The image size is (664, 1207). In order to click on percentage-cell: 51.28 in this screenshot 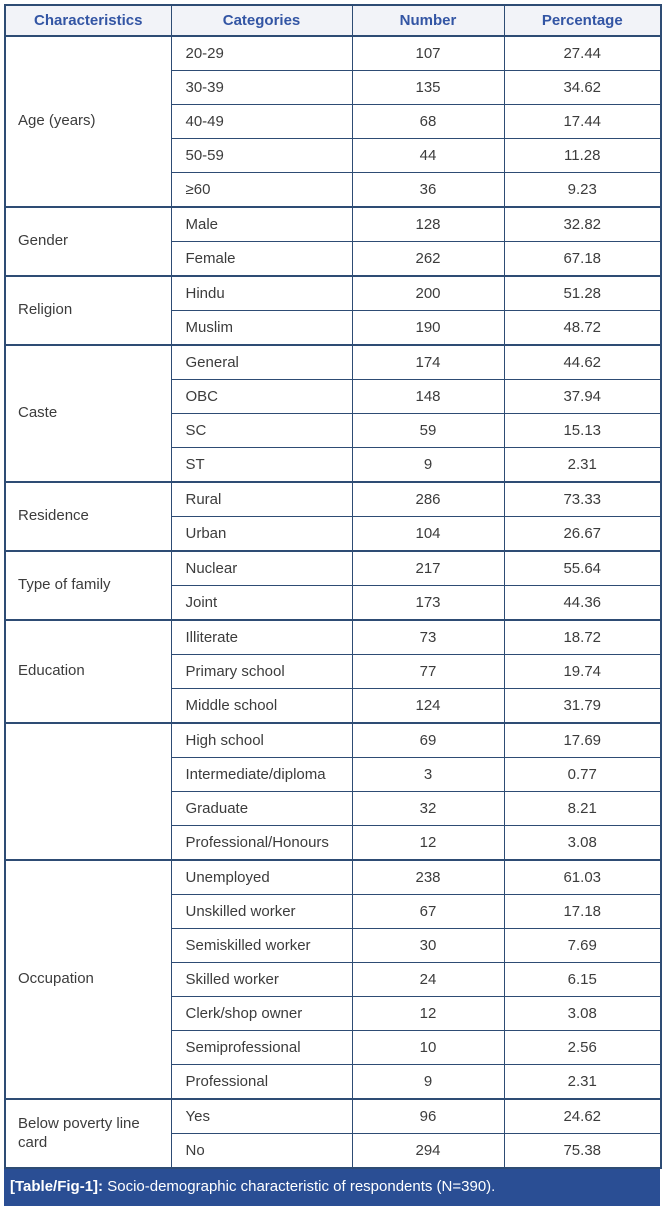, I will do `click(582, 293)`.